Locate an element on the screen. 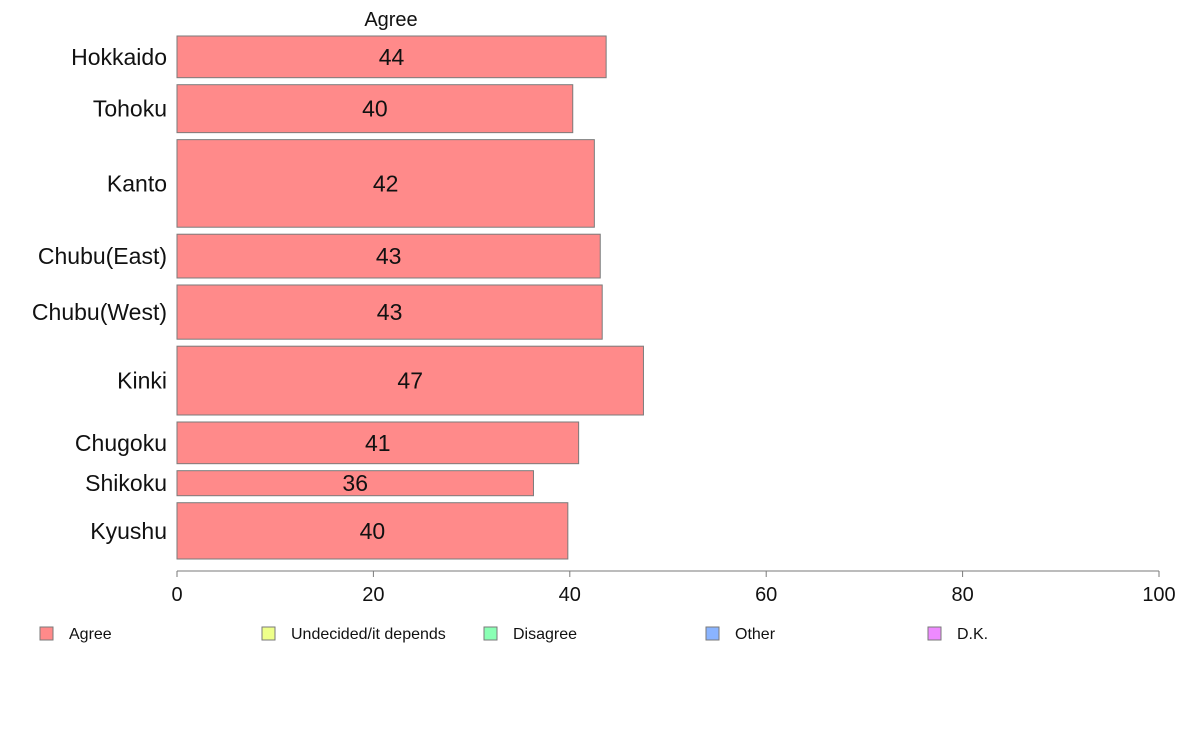  x-tick-label-60: 60 is located at coordinates (766, 595).